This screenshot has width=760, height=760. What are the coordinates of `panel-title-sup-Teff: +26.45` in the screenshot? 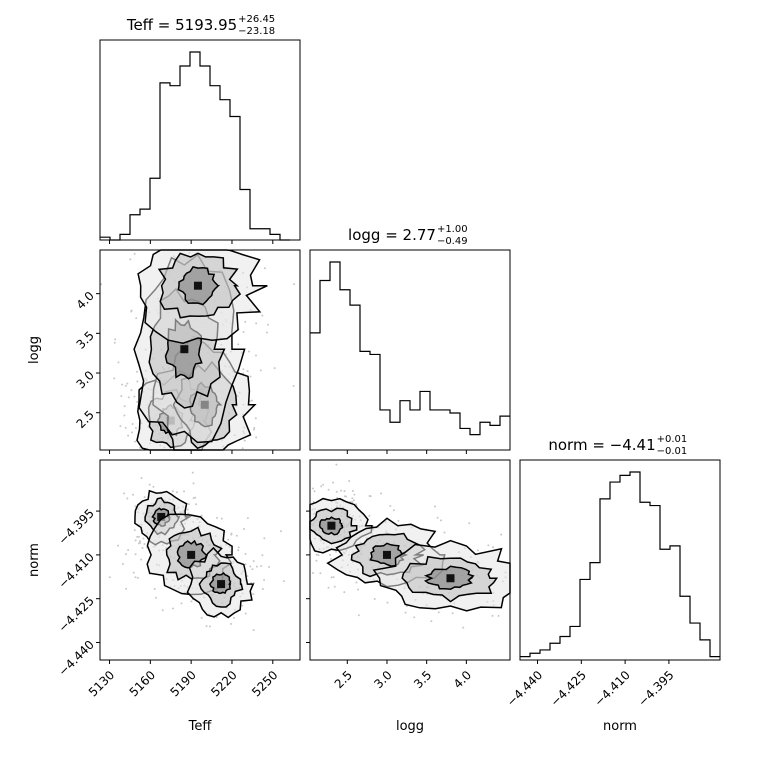 It's located at (256, 19).